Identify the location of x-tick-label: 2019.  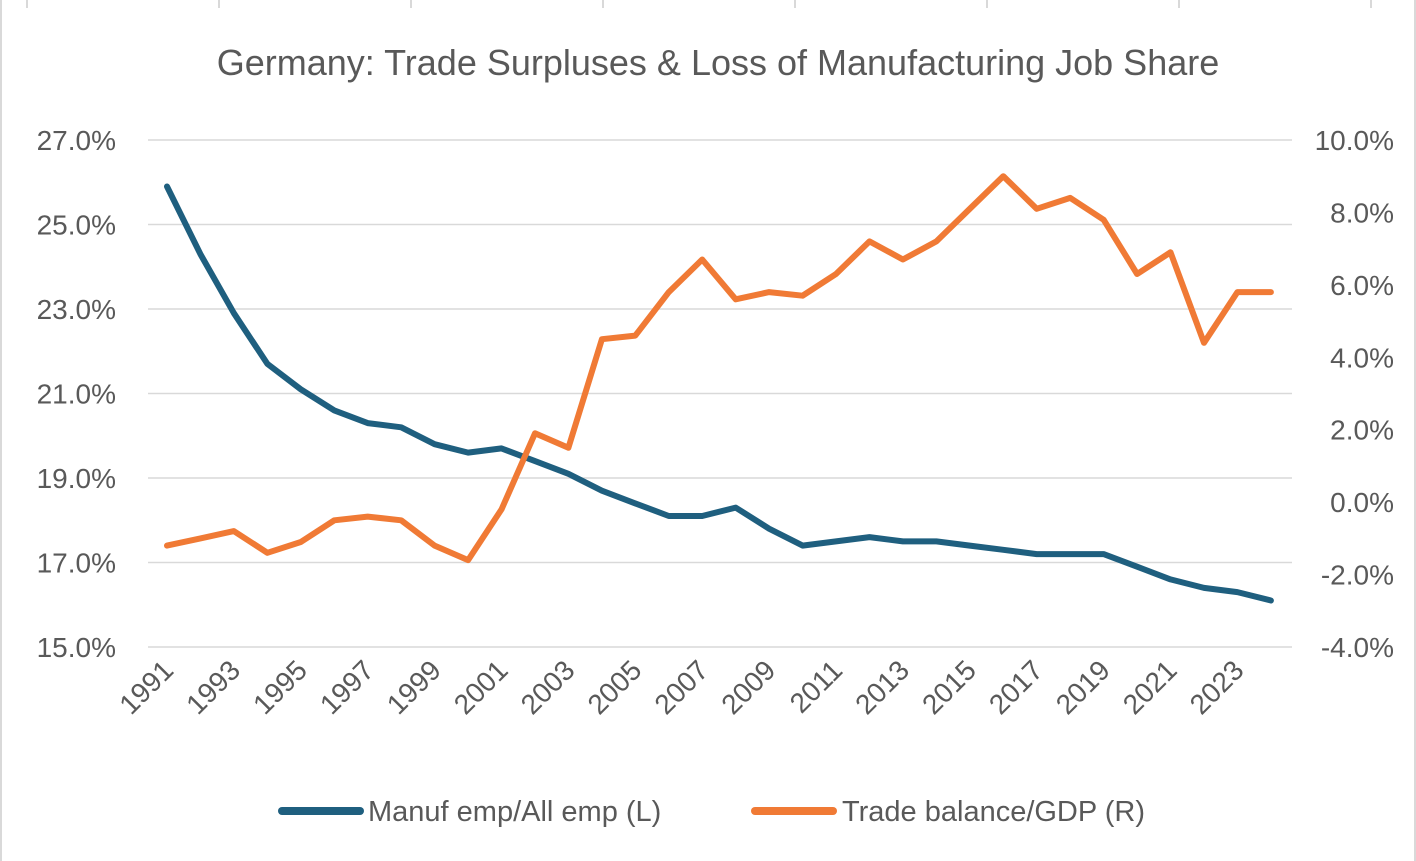
(1083, 687).